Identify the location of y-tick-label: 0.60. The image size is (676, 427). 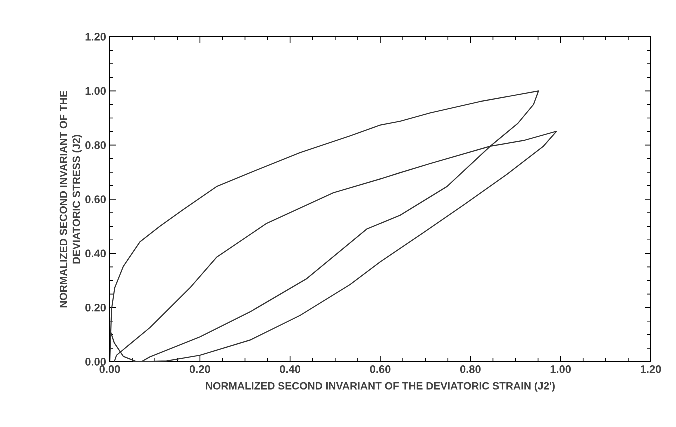
(96, 200).